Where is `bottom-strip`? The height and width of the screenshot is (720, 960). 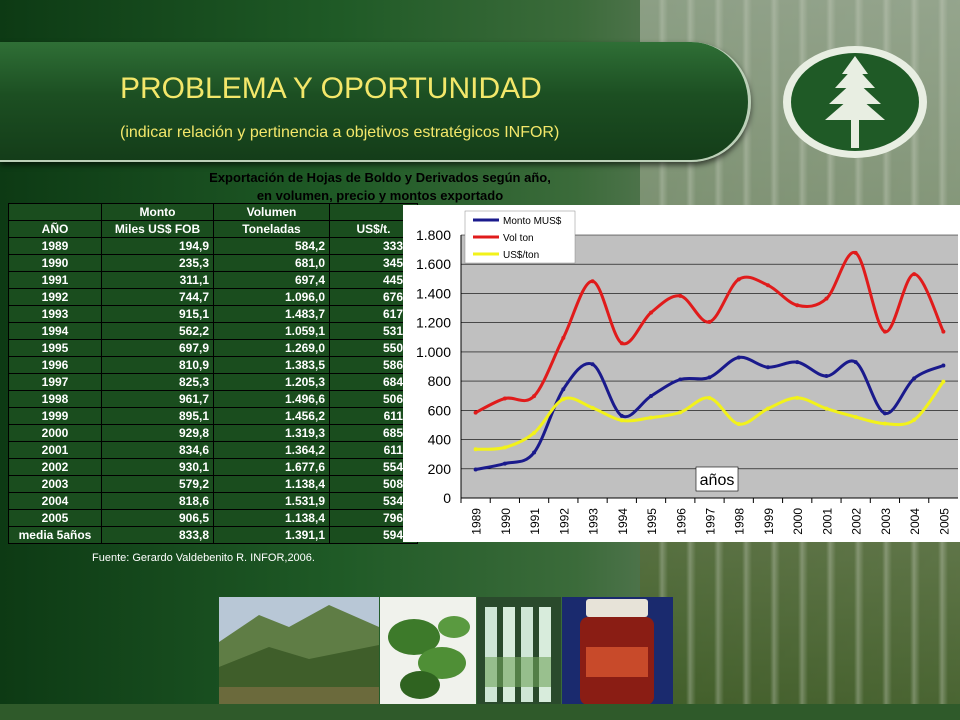
bottom-strip is located at coordinates (480, 712).